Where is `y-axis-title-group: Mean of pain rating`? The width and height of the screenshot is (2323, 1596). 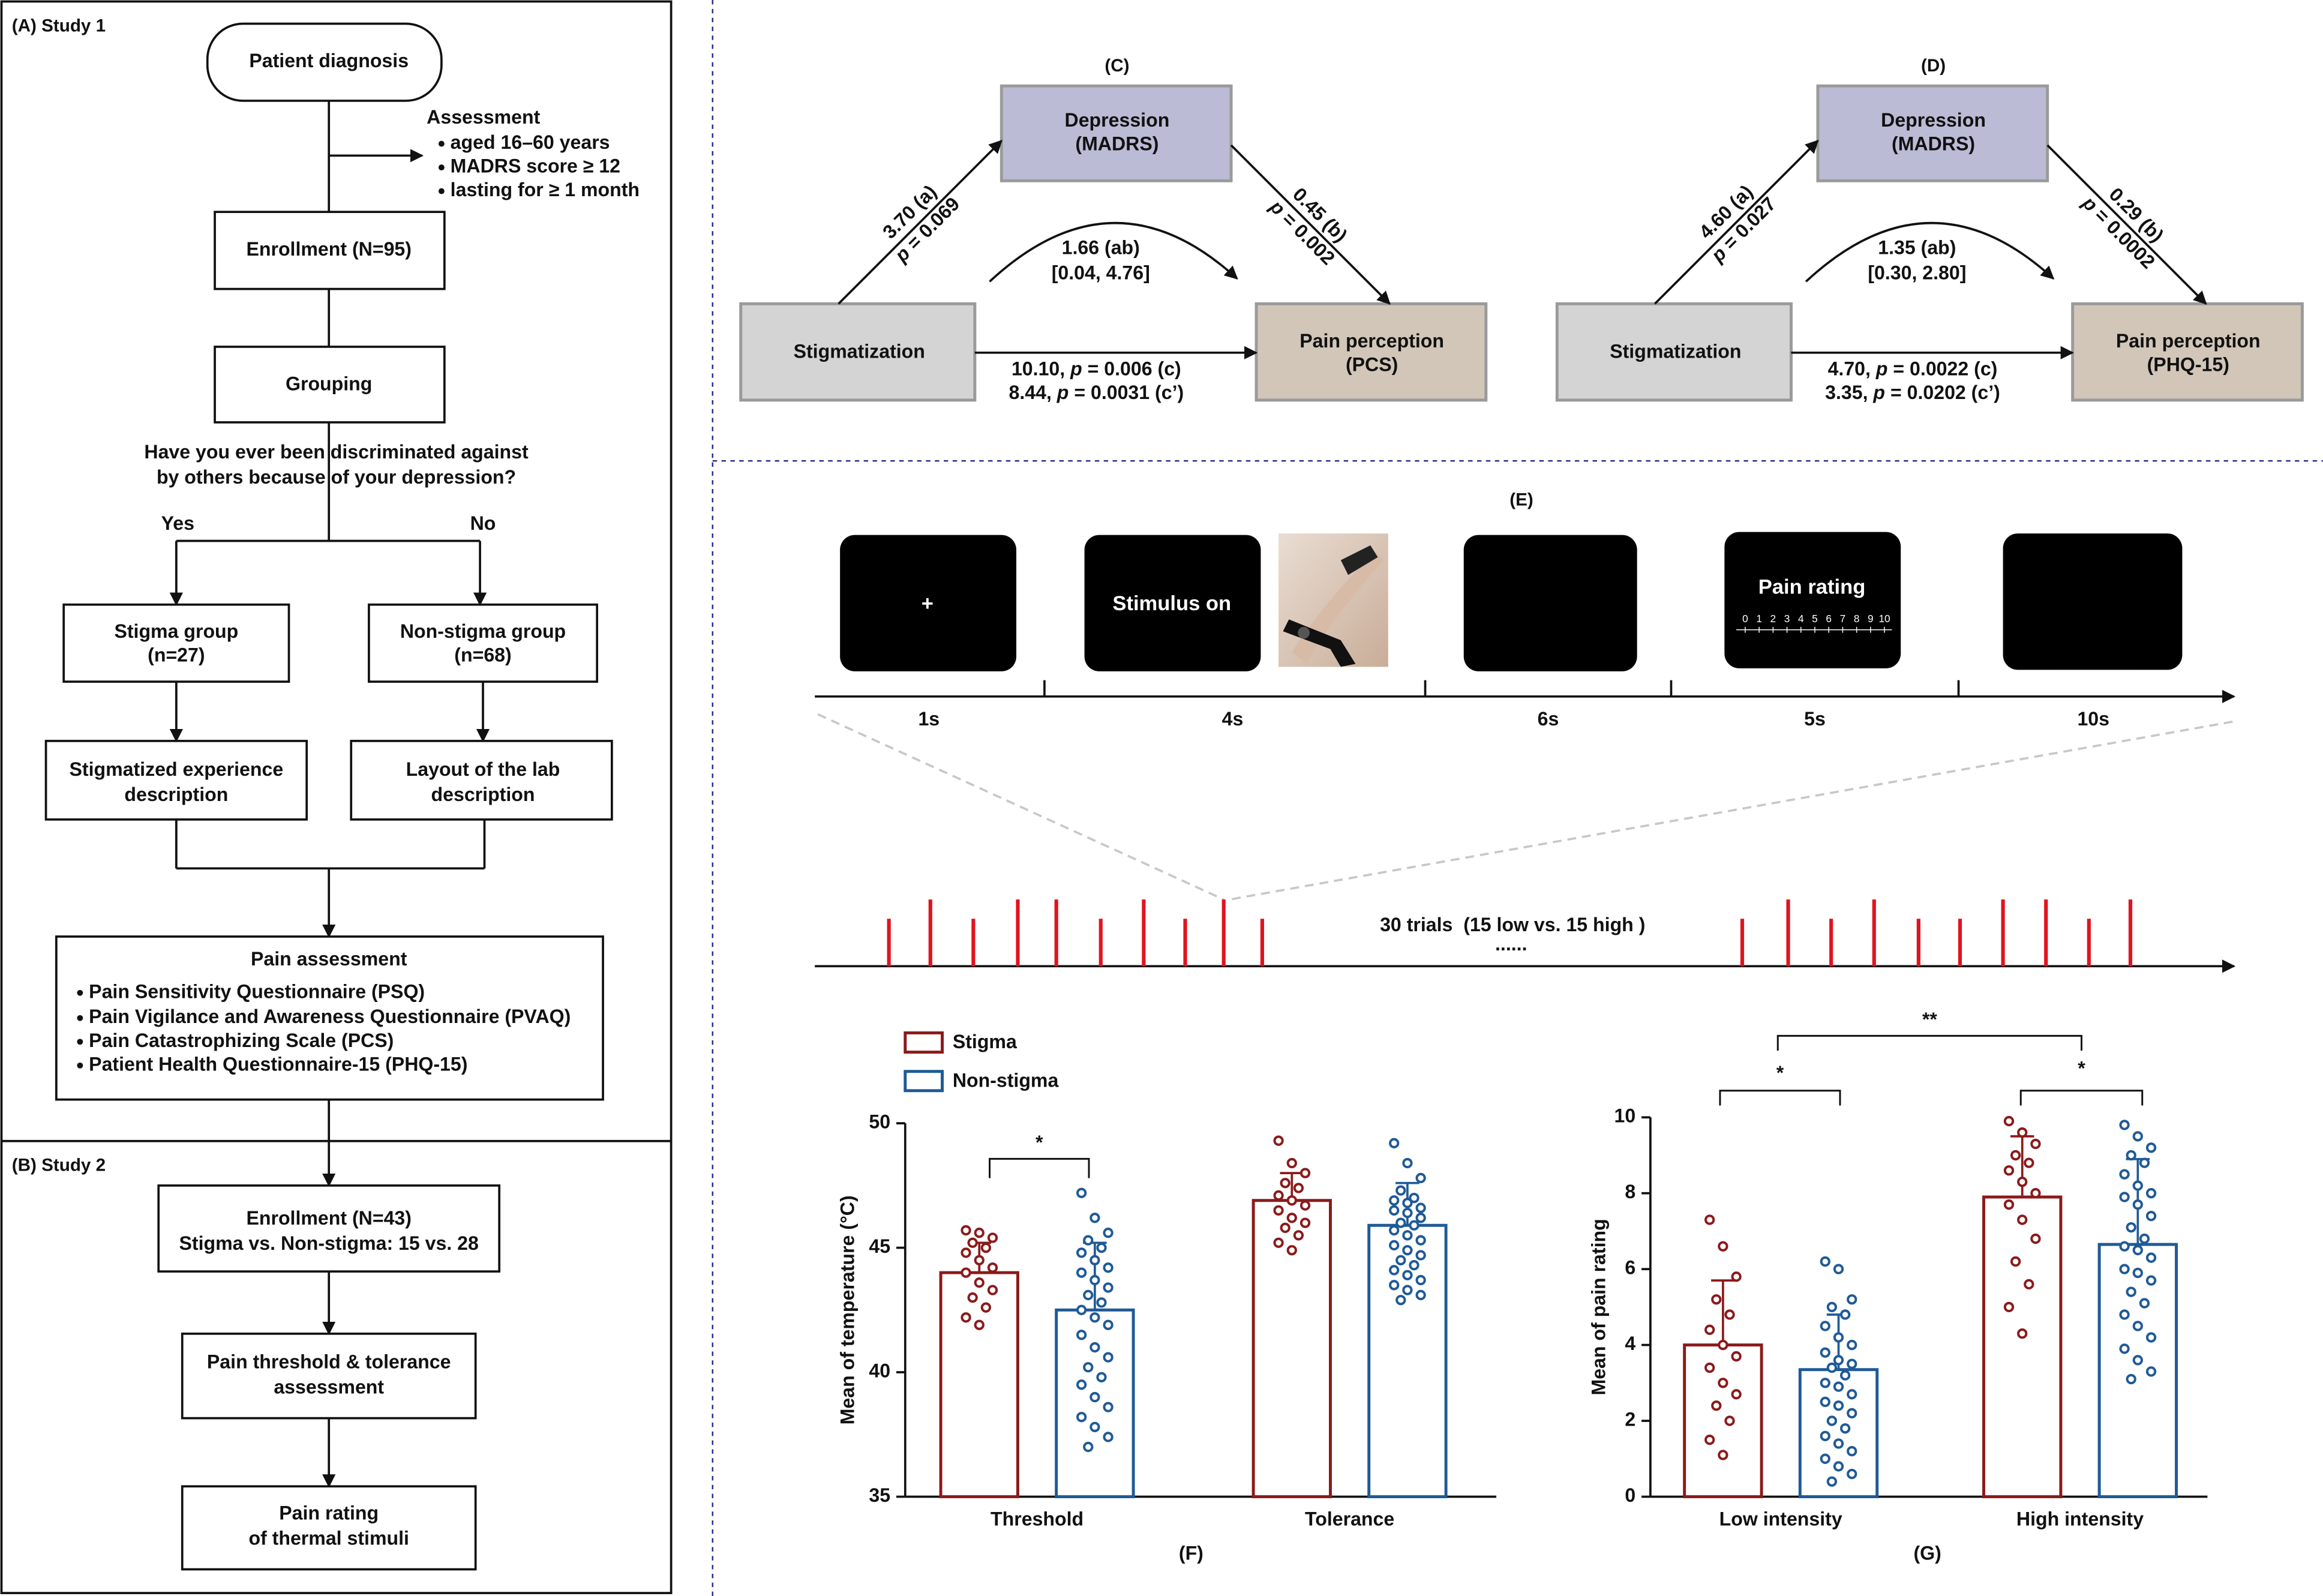 y-axis-title-group: Mean of pain rating is located at coordinates (1598, 1307).